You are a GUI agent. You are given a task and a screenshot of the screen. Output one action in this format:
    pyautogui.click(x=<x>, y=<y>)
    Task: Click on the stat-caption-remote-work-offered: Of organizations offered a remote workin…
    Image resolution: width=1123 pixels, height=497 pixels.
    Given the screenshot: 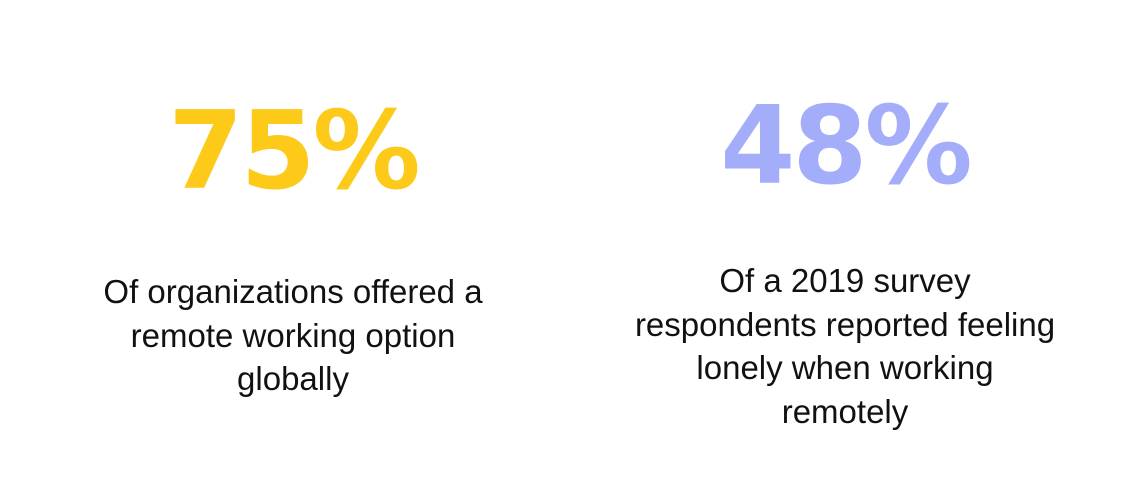 What is the action you would take?
    pyautogui.click(x=293, y=335)
    